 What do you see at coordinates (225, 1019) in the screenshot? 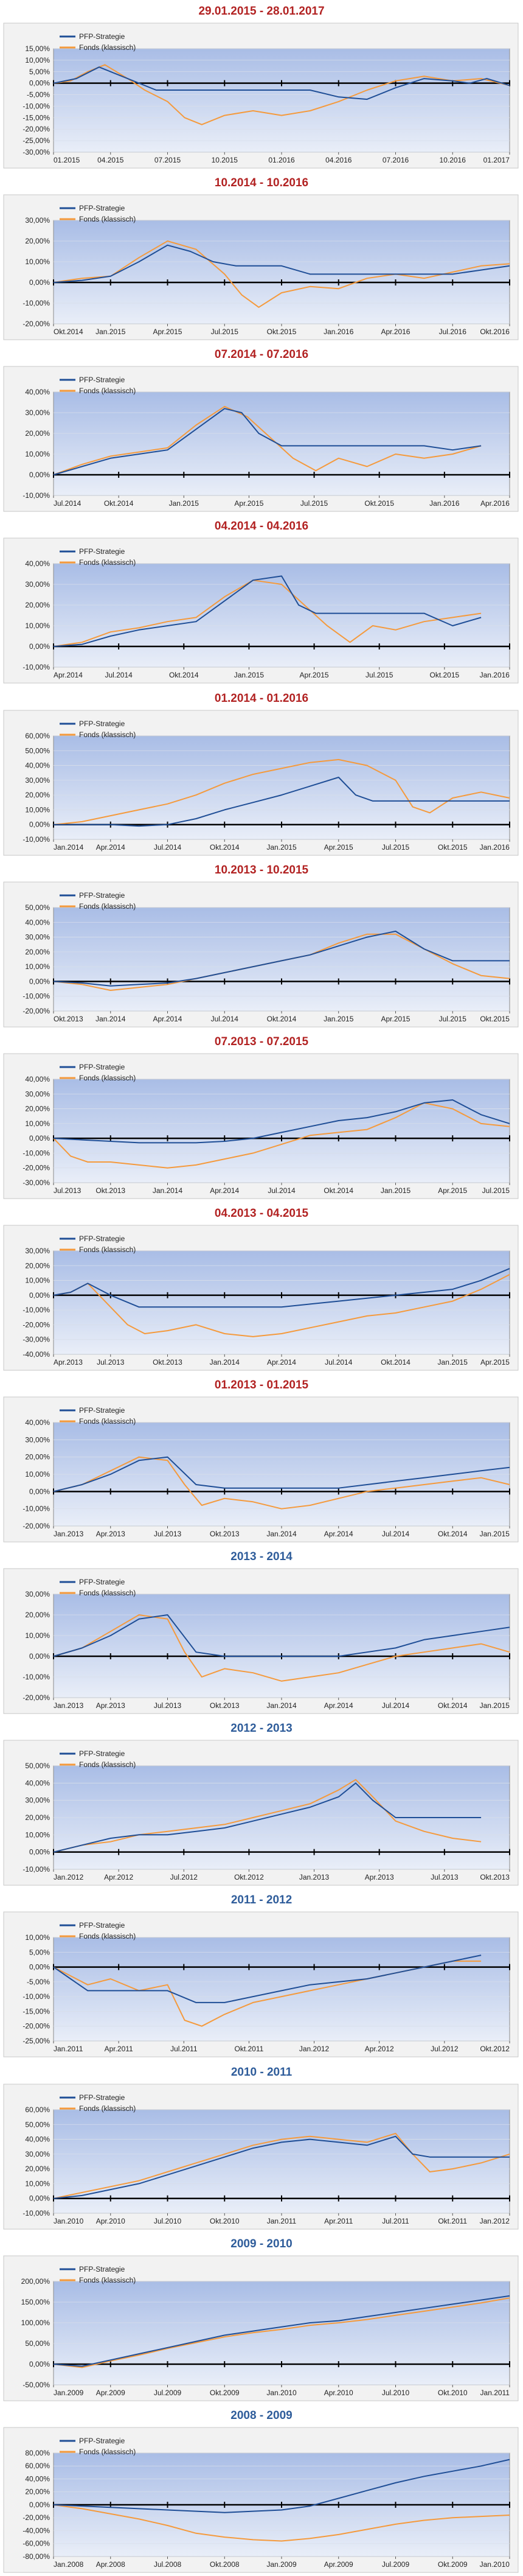
I see `x-tick-label: Jul.2014` at bounding box center [225, 1019].